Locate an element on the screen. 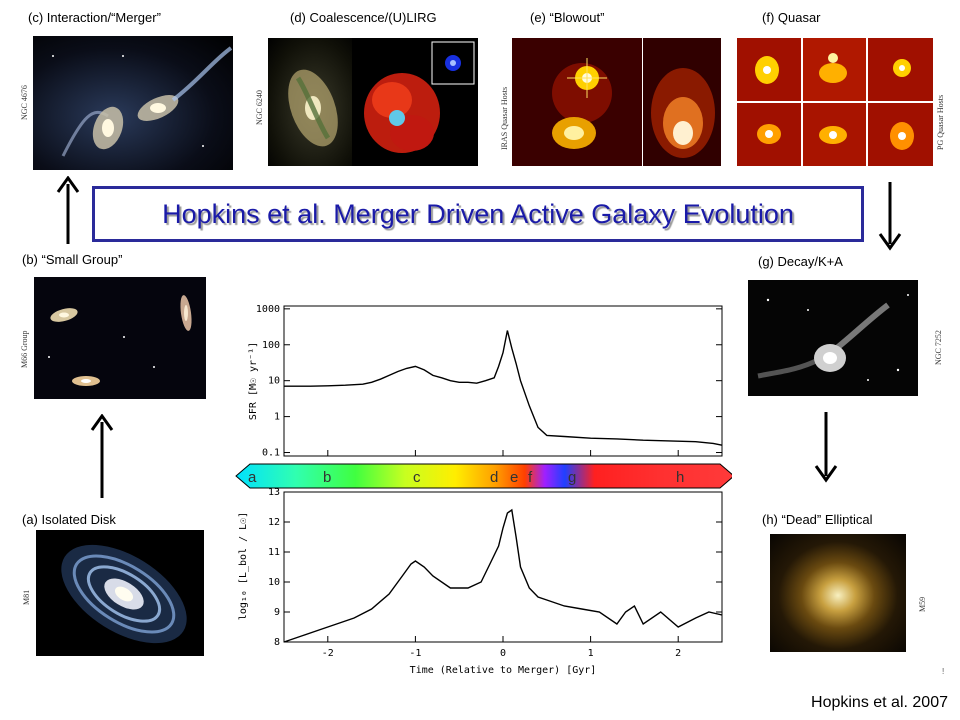 Image resolution: width=960 pixels, height=720 pixels. decay-ka-illustration is located at coordinates (833, 337).